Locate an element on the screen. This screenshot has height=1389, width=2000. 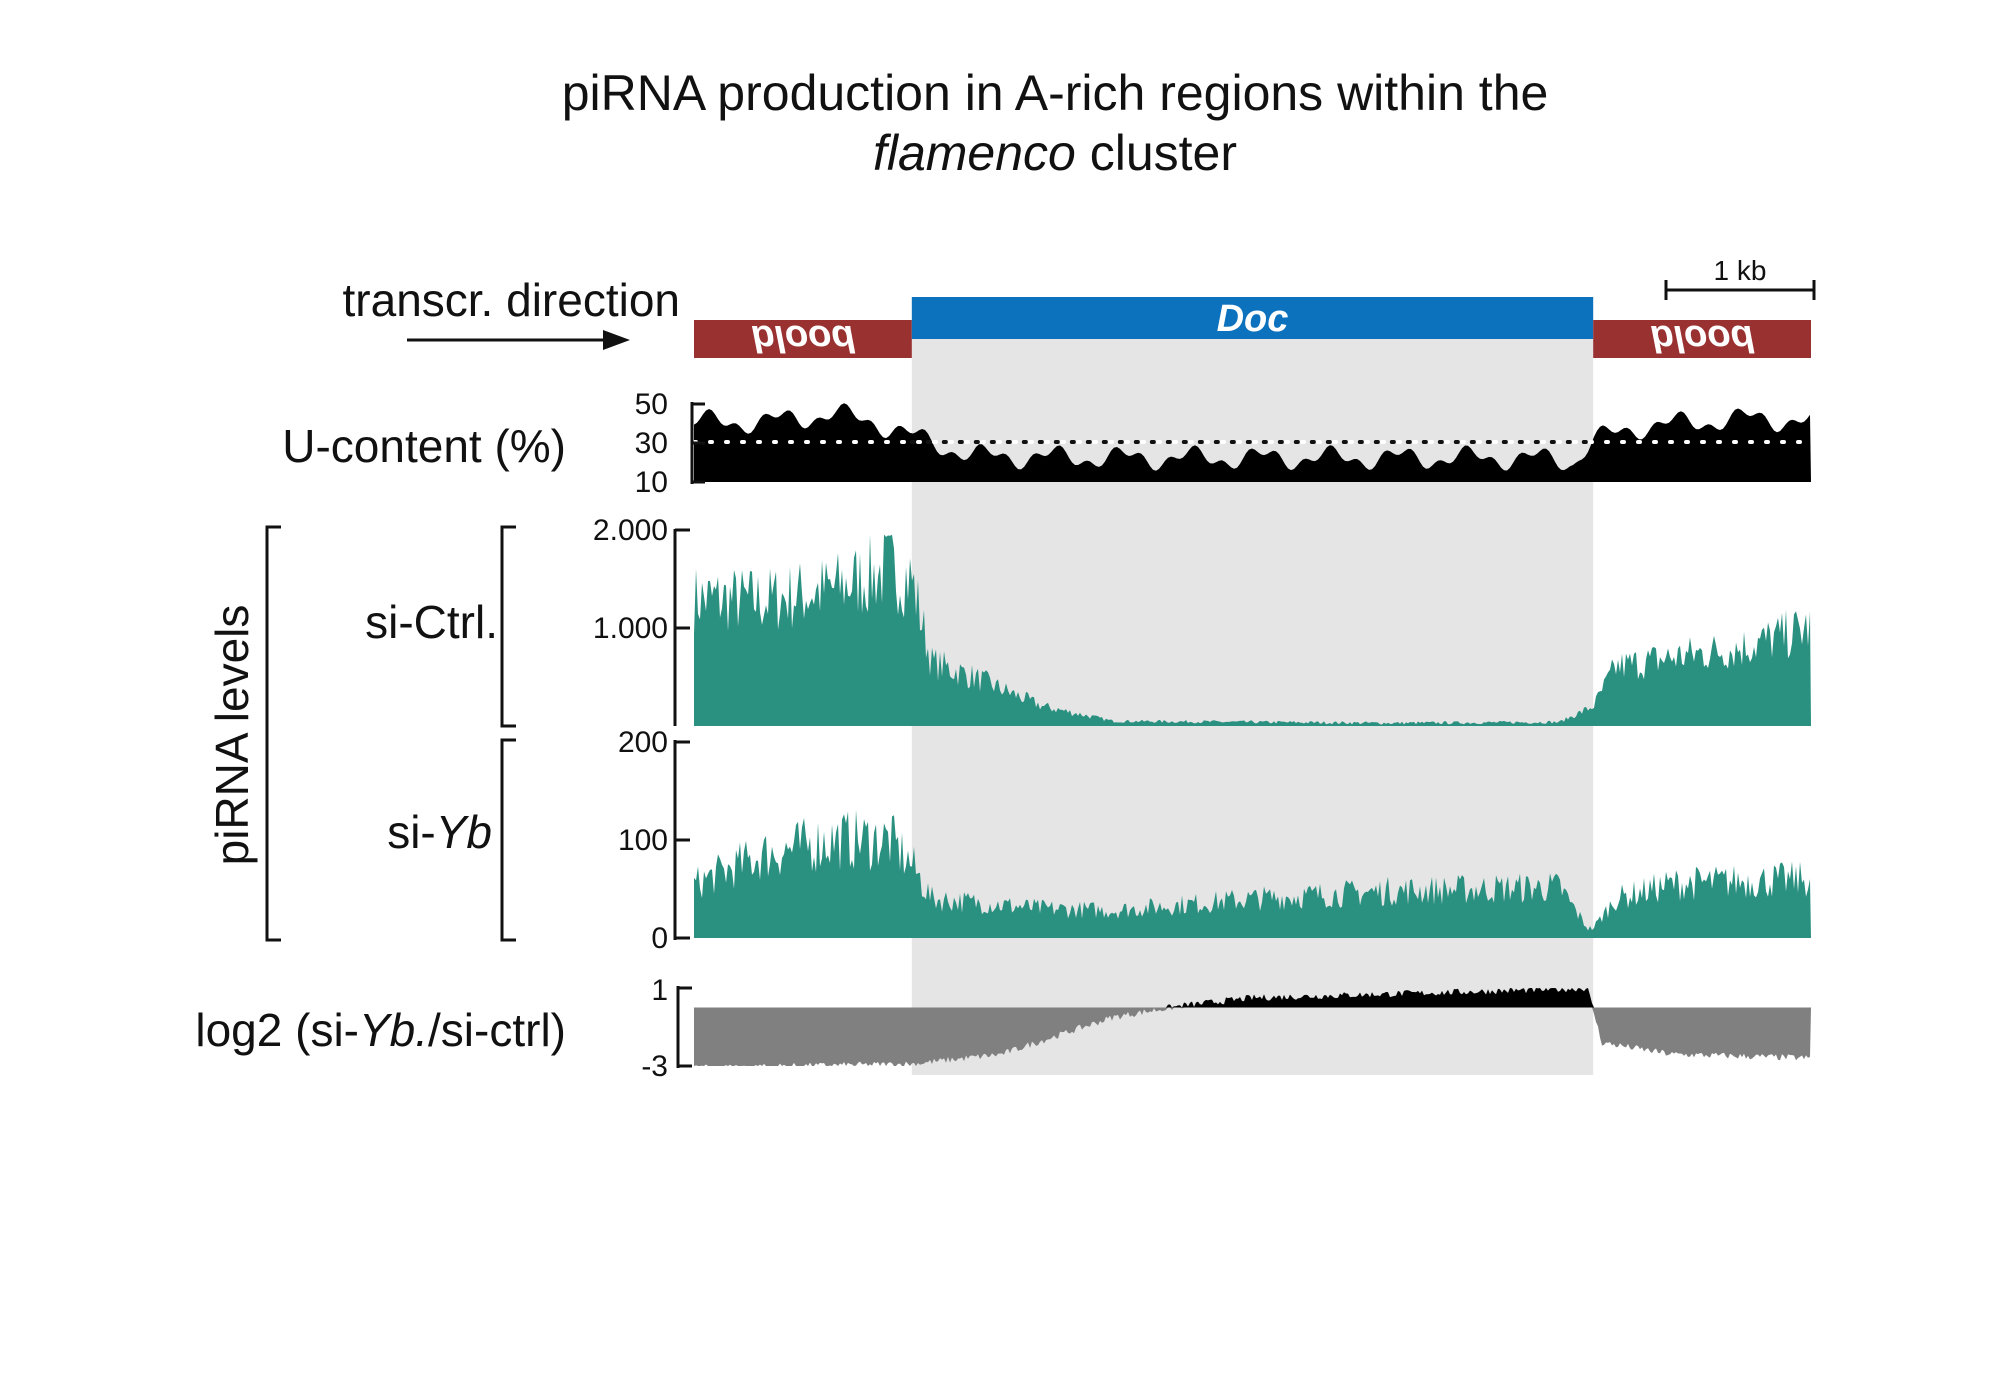
yb-tick-100: 100 is located at coordinates (643, 840).